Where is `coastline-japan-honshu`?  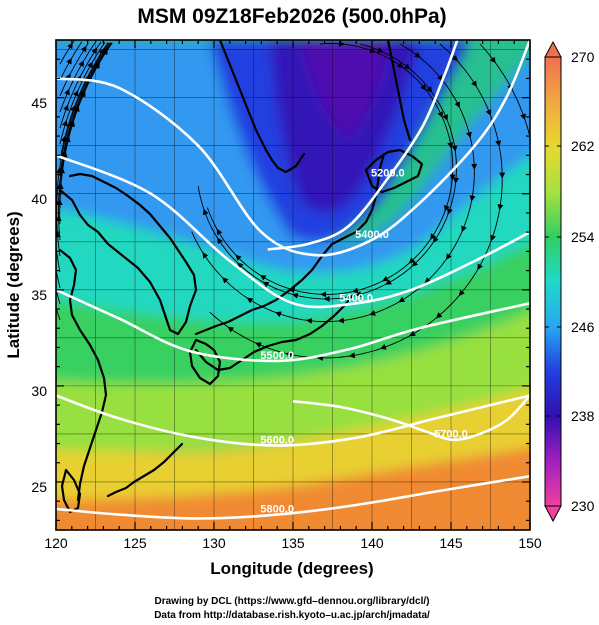 coastline-japan-honshu is located at coordinates (290, 244).